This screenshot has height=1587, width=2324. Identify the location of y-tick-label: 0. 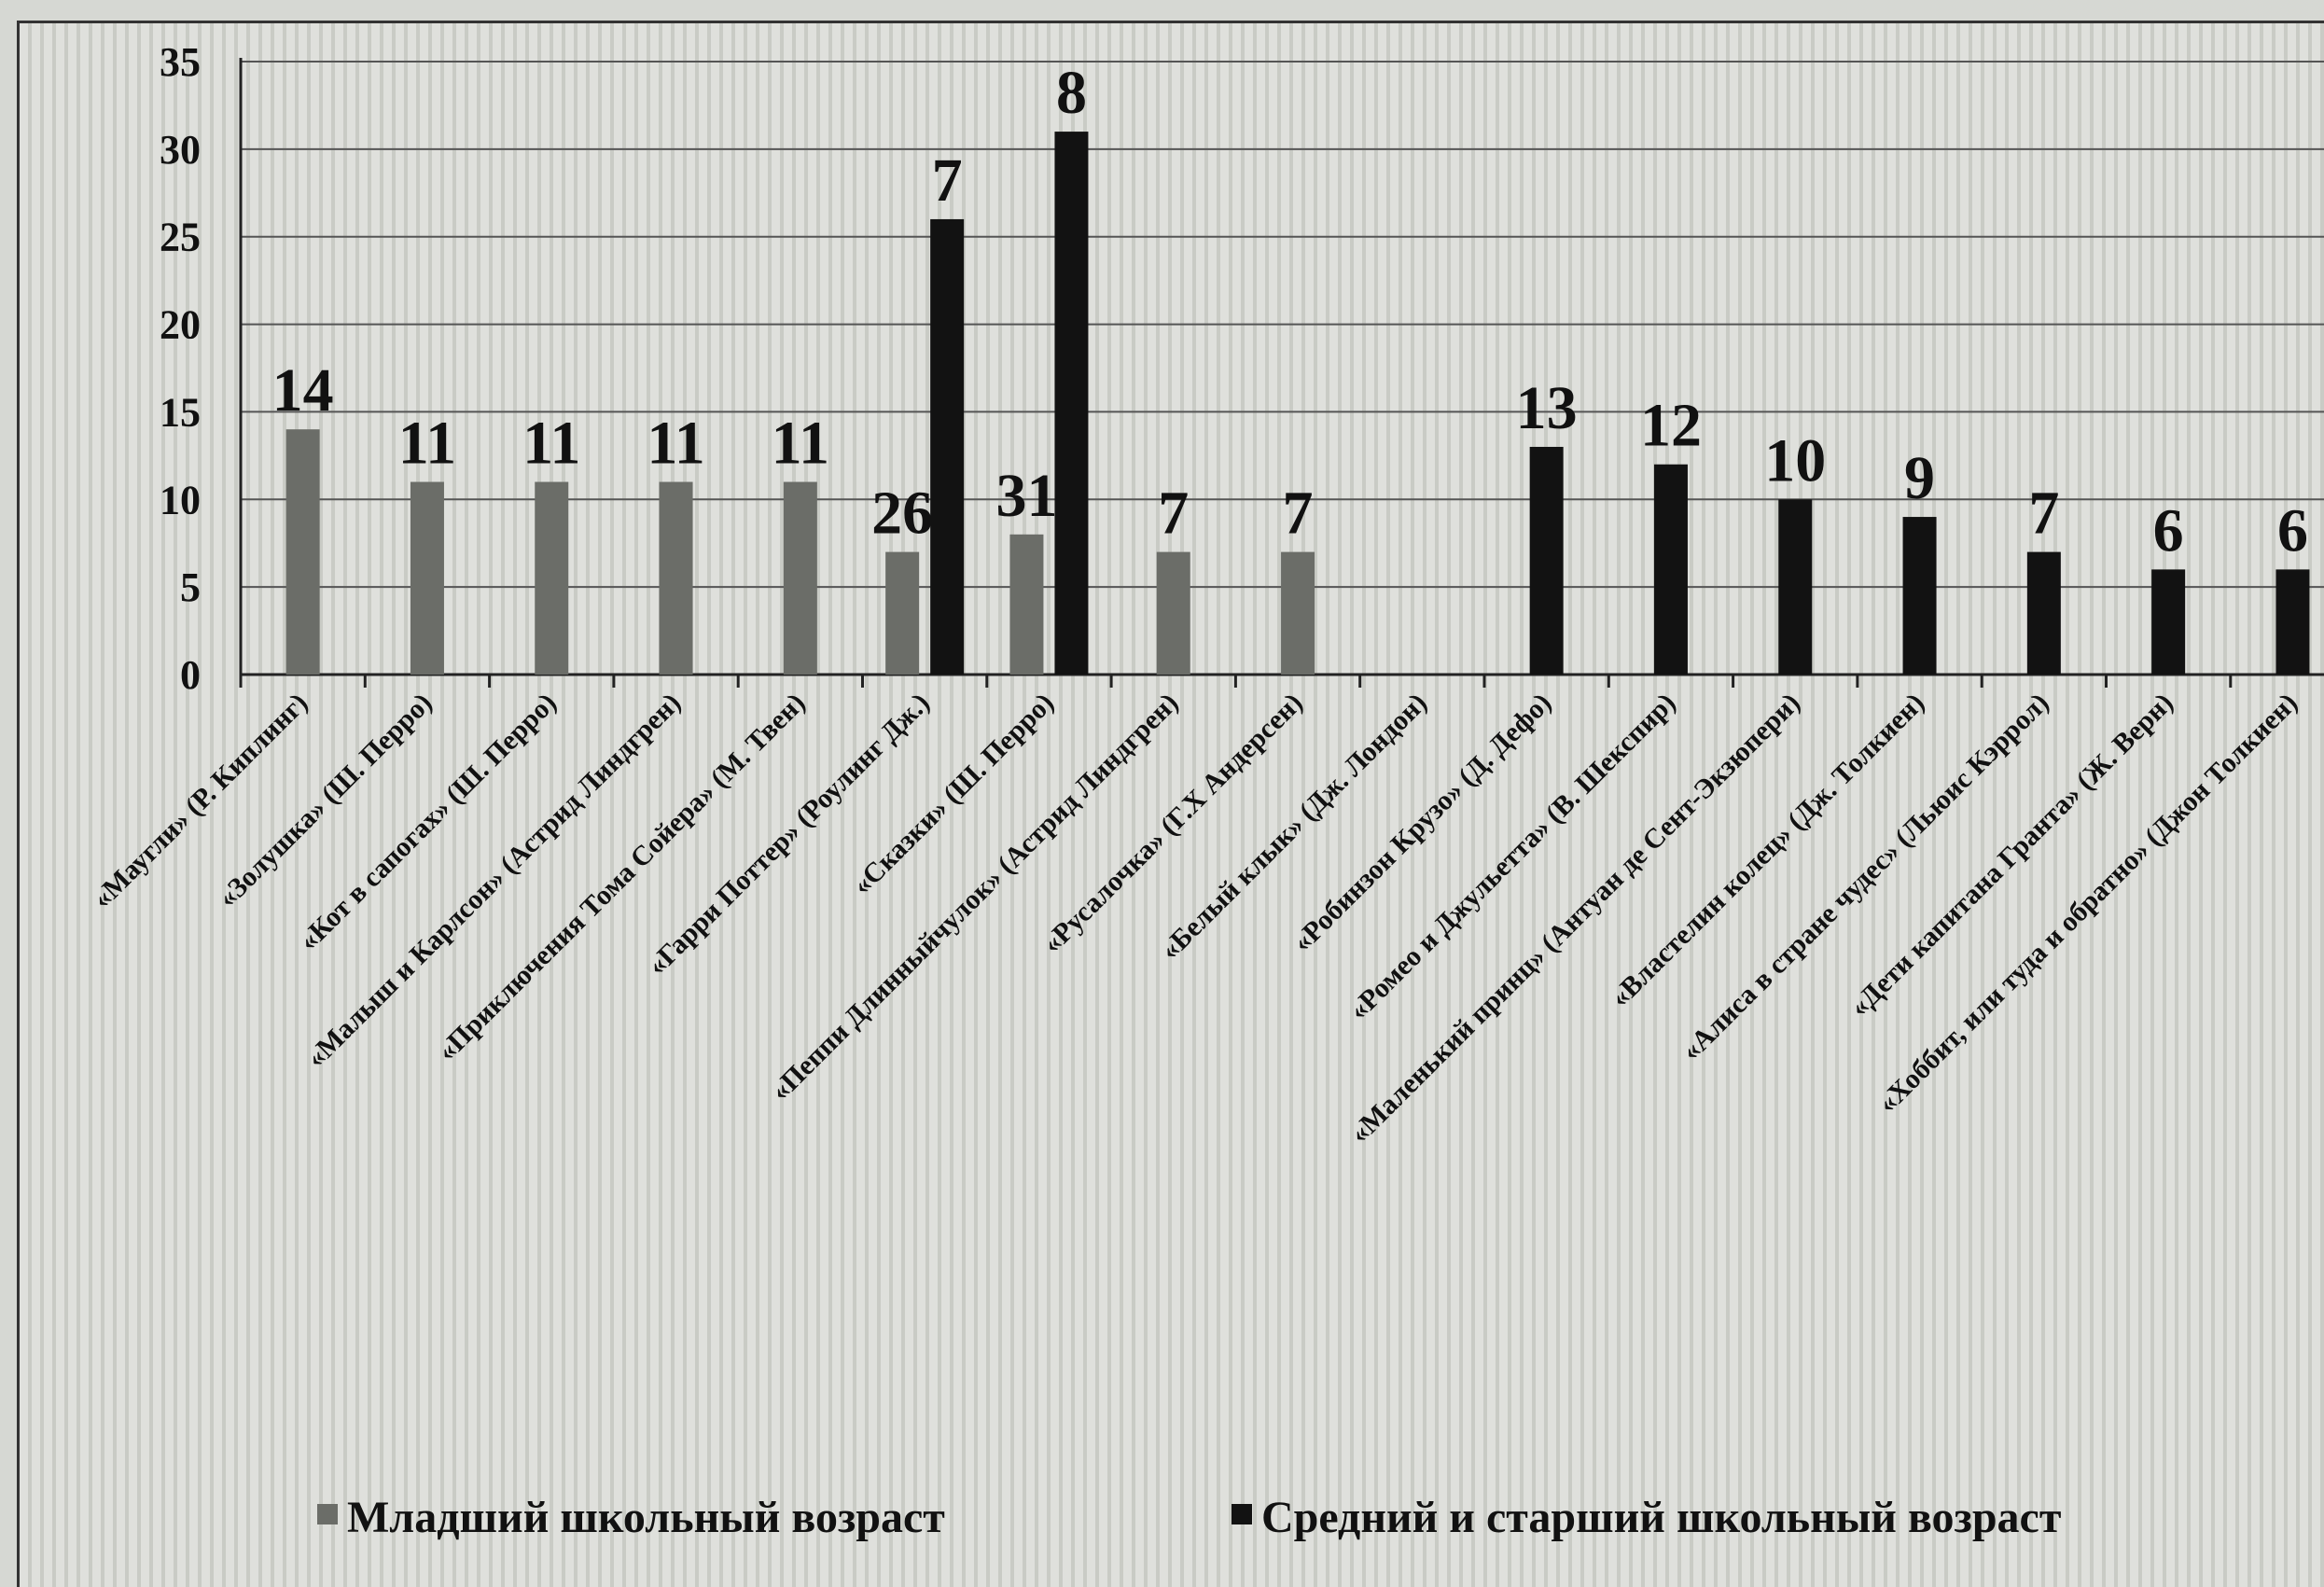
(190, 675).